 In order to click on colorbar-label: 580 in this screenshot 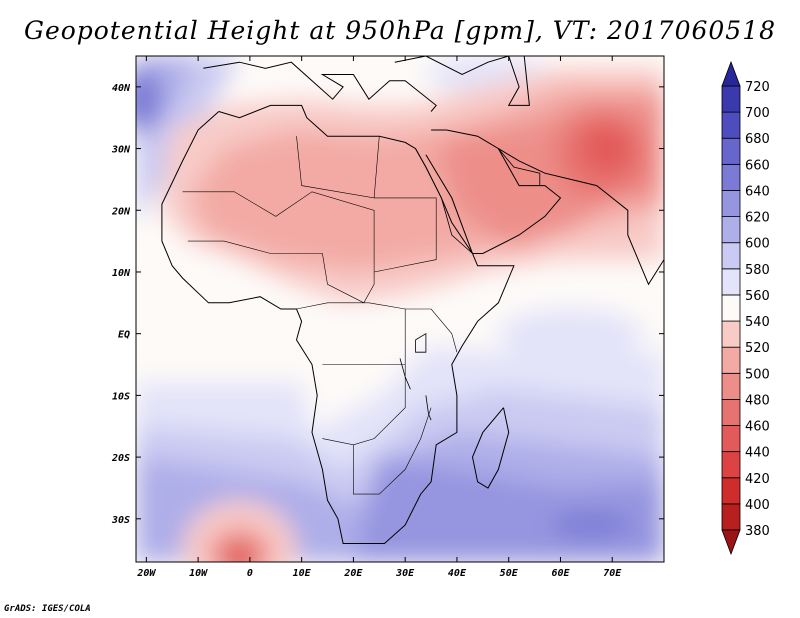, I will do `click(757, 270)`.